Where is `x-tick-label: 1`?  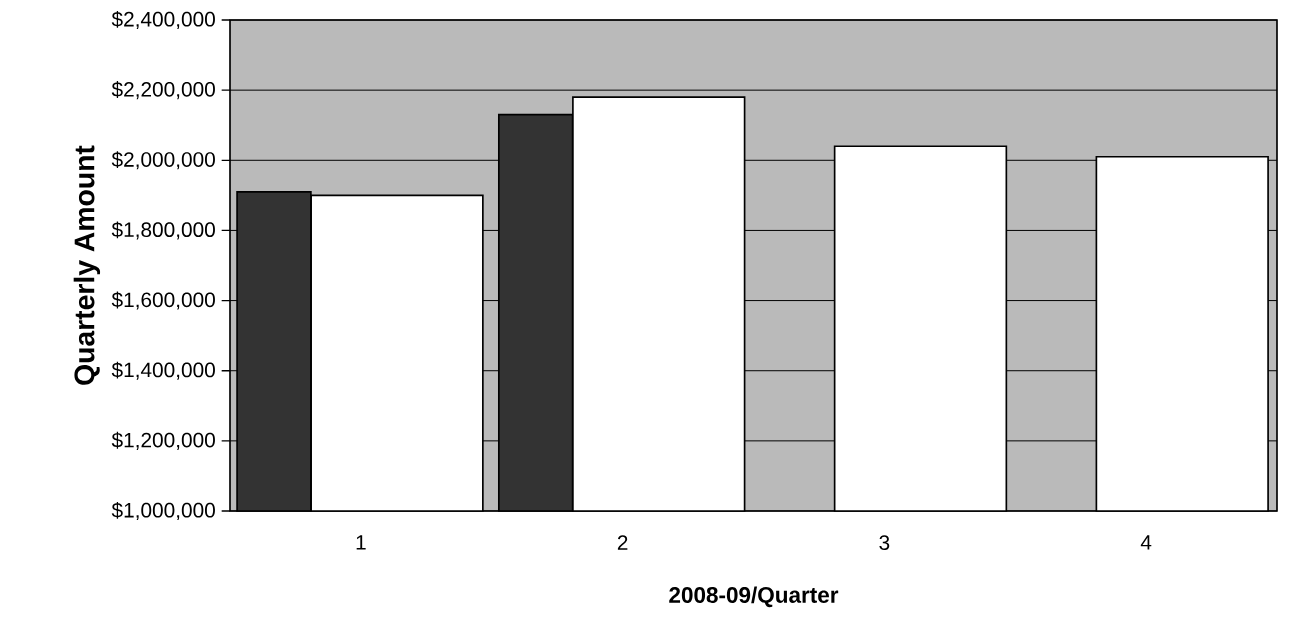 x-tick-label: 1 is located at coordinates (361, 542).